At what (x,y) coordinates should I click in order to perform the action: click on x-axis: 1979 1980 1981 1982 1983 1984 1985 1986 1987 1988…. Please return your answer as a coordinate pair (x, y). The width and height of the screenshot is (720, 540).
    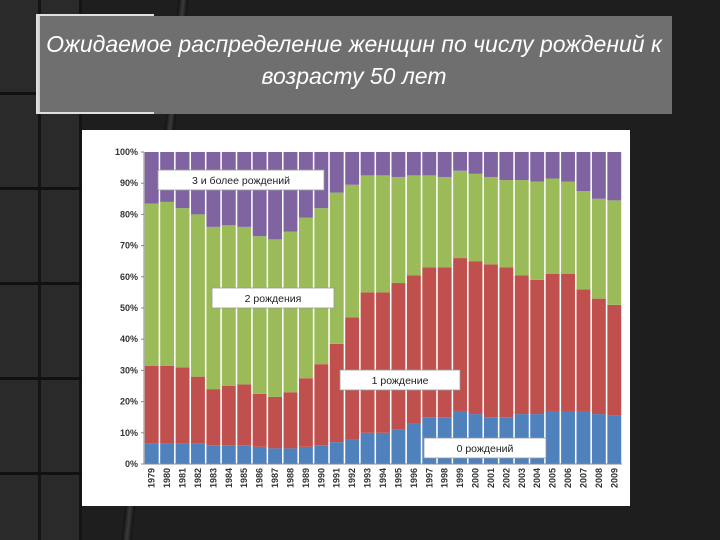
    Looking at the image, I should click on (383, 475).